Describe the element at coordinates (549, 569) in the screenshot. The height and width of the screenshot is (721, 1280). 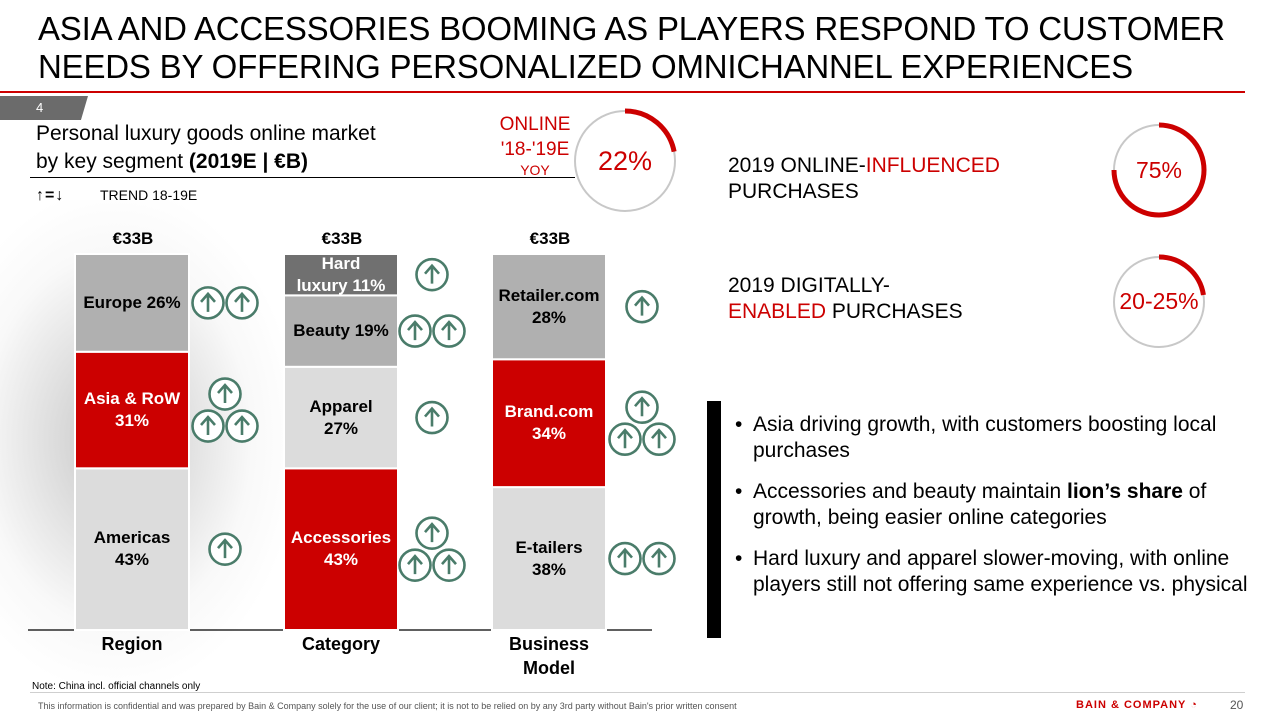
I see `segment-label-line-2: 38%` at that location.